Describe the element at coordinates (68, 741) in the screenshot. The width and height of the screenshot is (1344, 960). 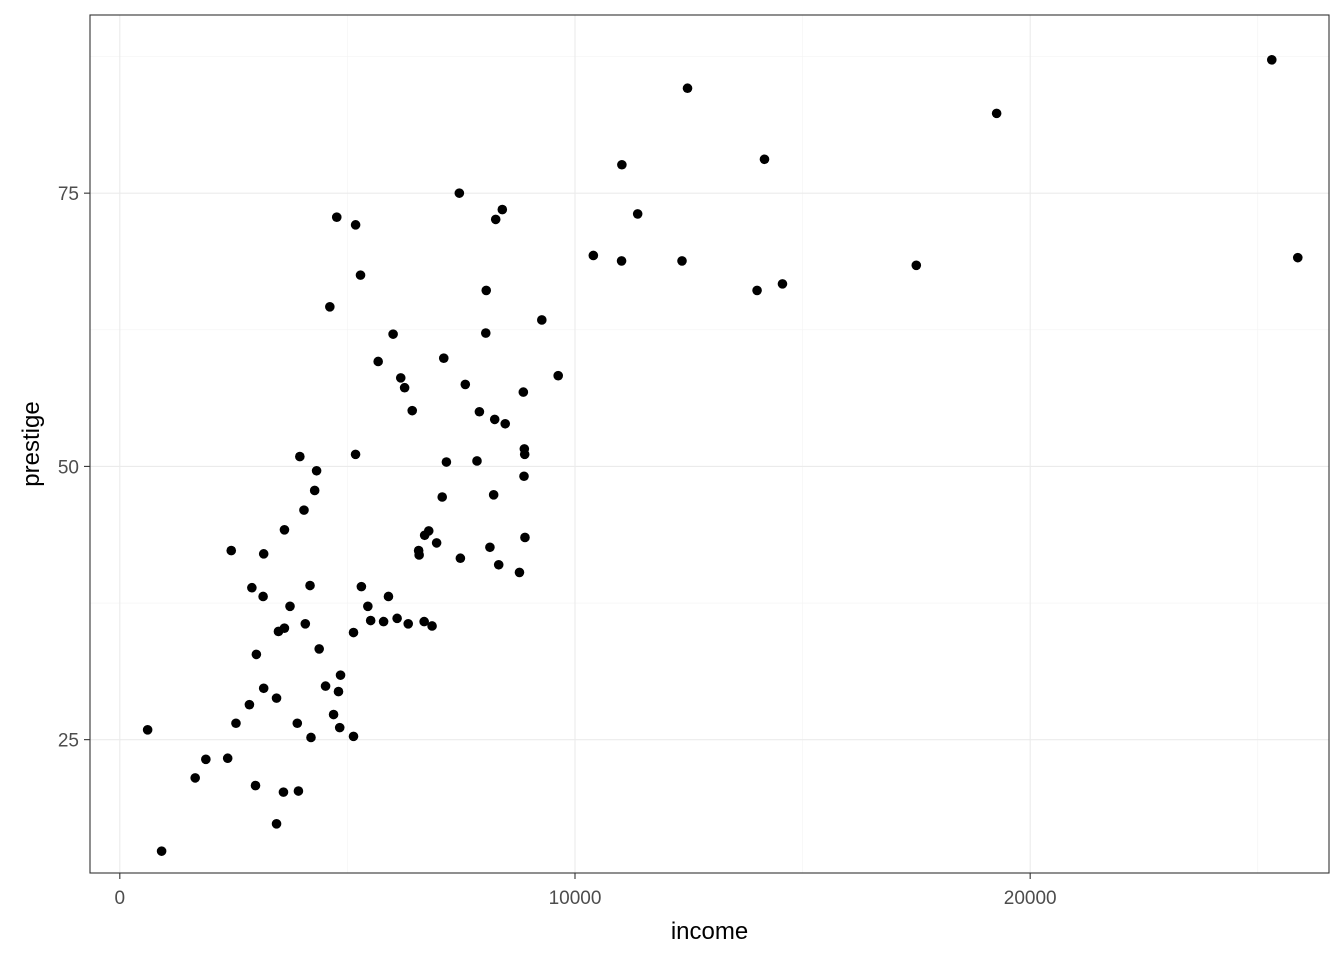
I see `y-tick-label: 25` at that location.